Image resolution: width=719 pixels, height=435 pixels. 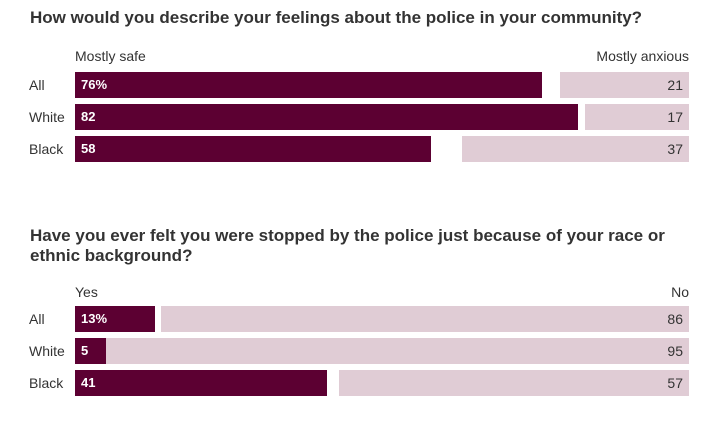 I want to click on value-label: 57, so click(x=675, y=383).